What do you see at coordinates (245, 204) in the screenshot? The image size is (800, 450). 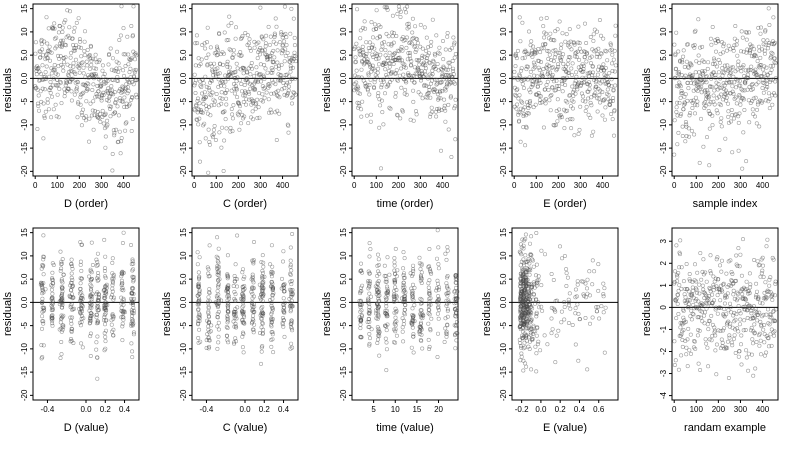 I see `x-axis-title: C (order)` at bounding box center [245, 204].